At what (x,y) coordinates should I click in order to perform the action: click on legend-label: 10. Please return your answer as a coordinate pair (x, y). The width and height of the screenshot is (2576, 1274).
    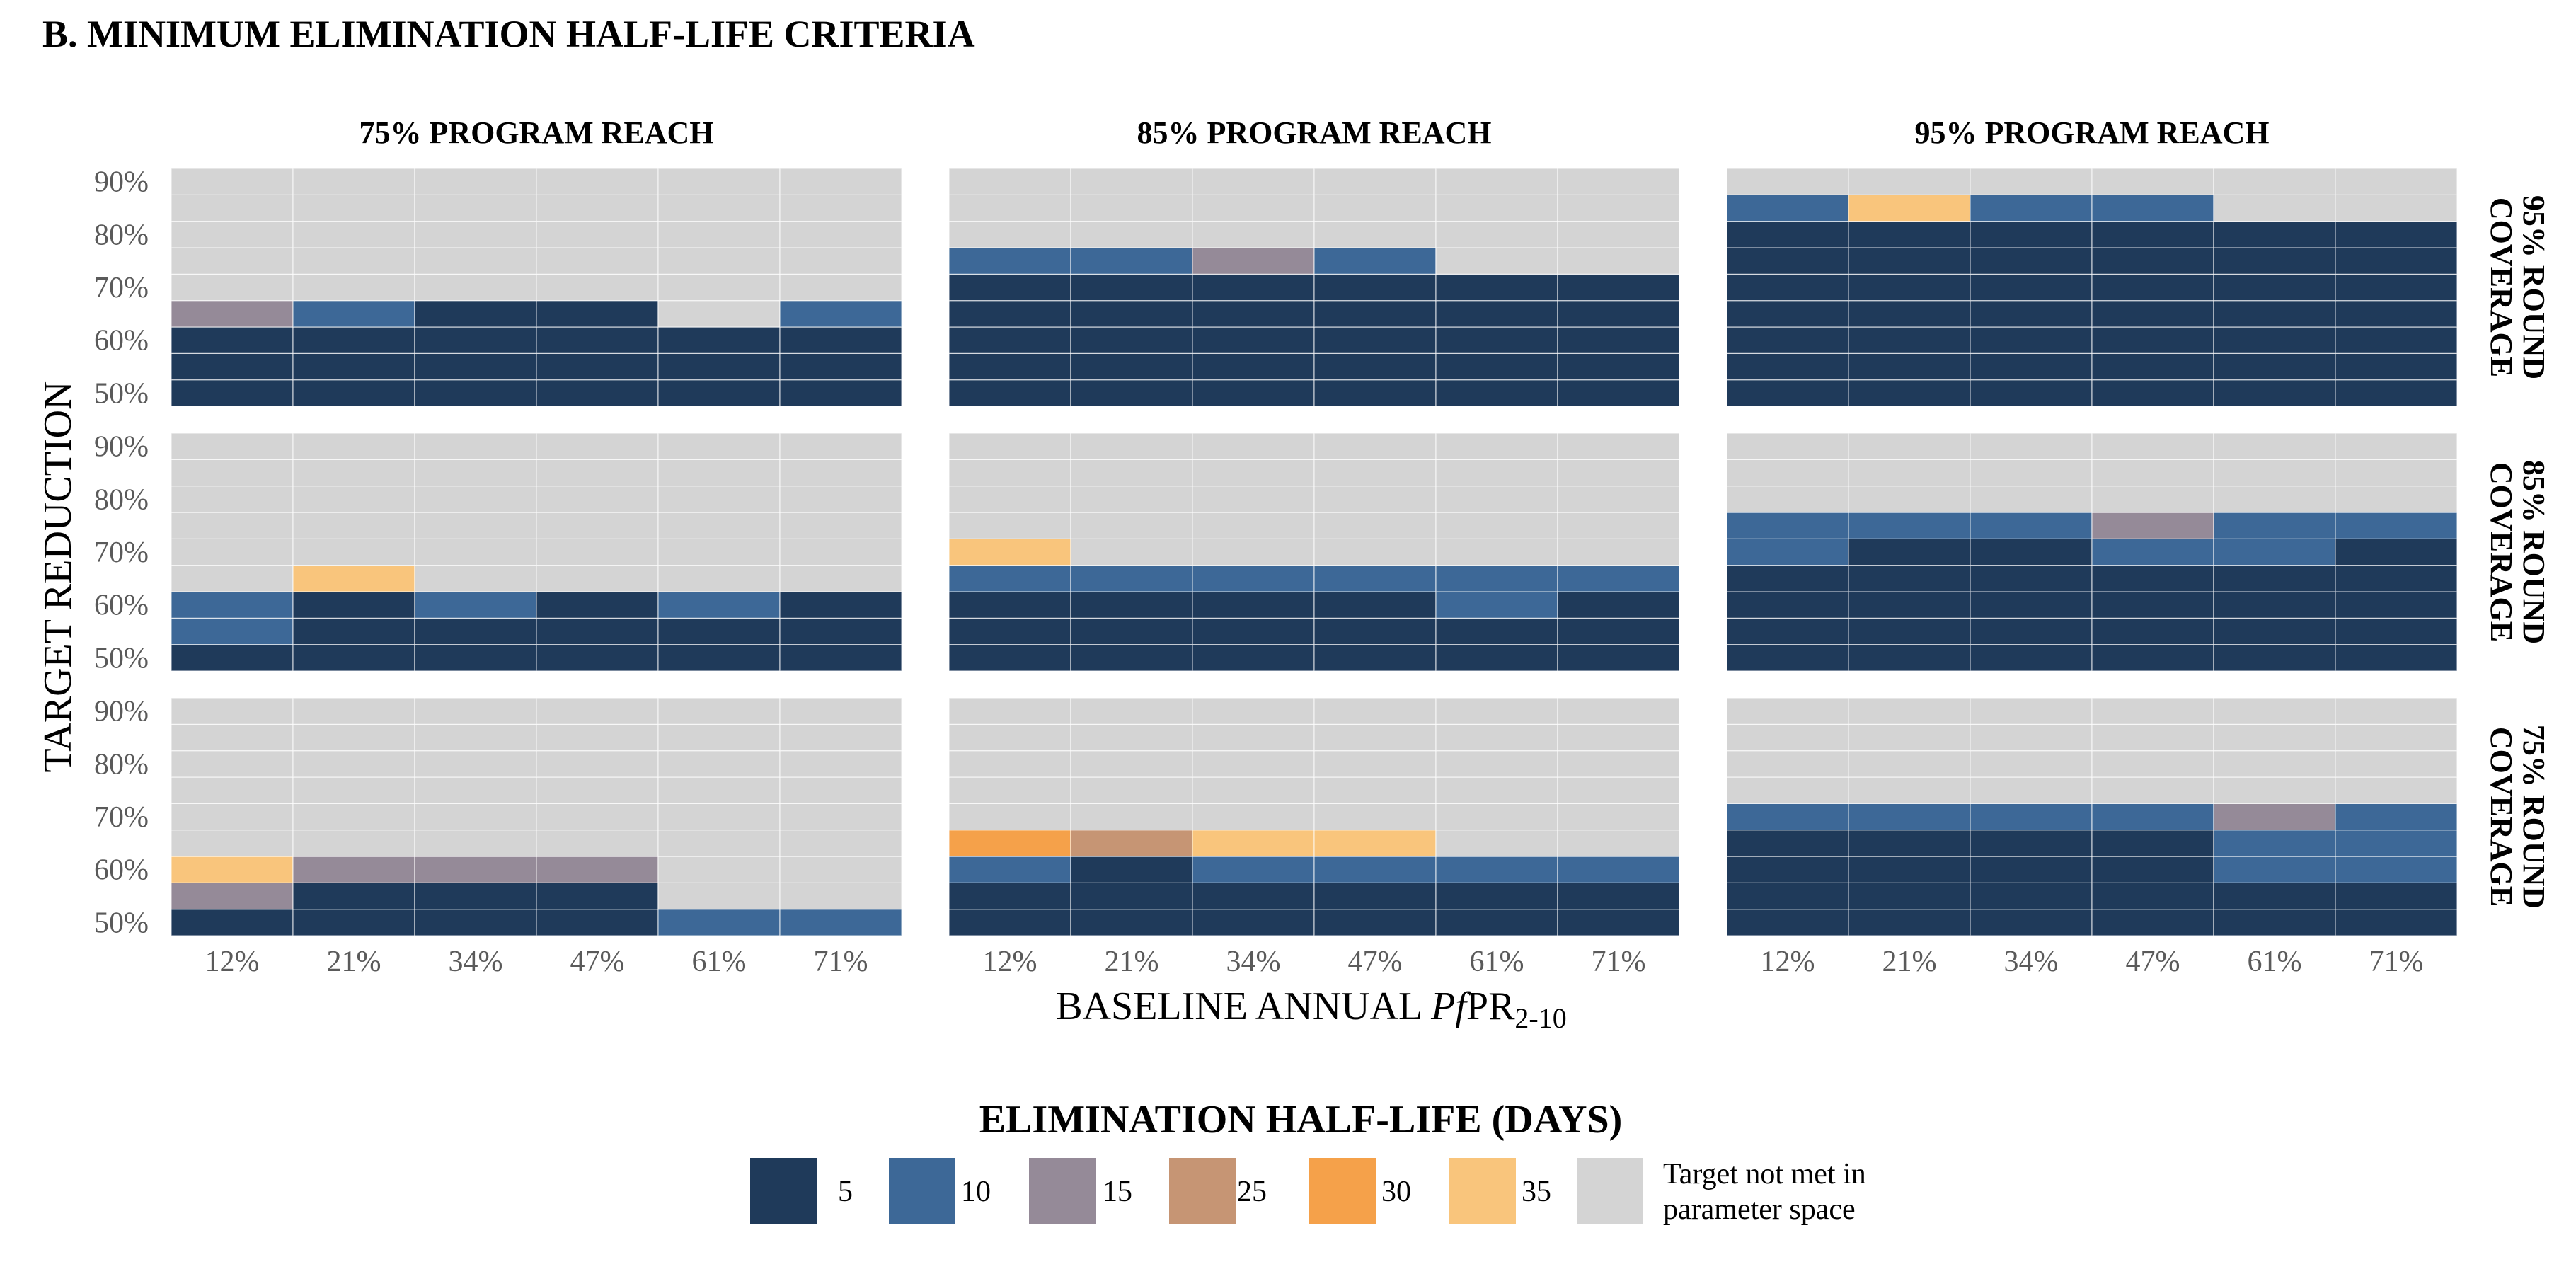
    Looking at the image, I should click on (976, 1192).